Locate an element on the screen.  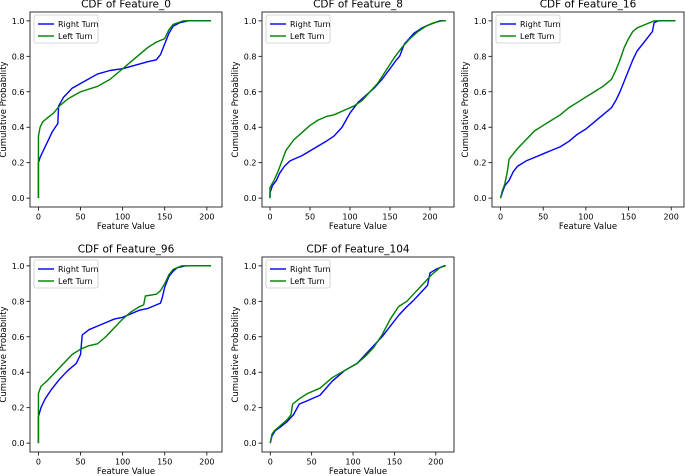
chart-title: CDF of Feature_0 is located at coordinates (126, 5).